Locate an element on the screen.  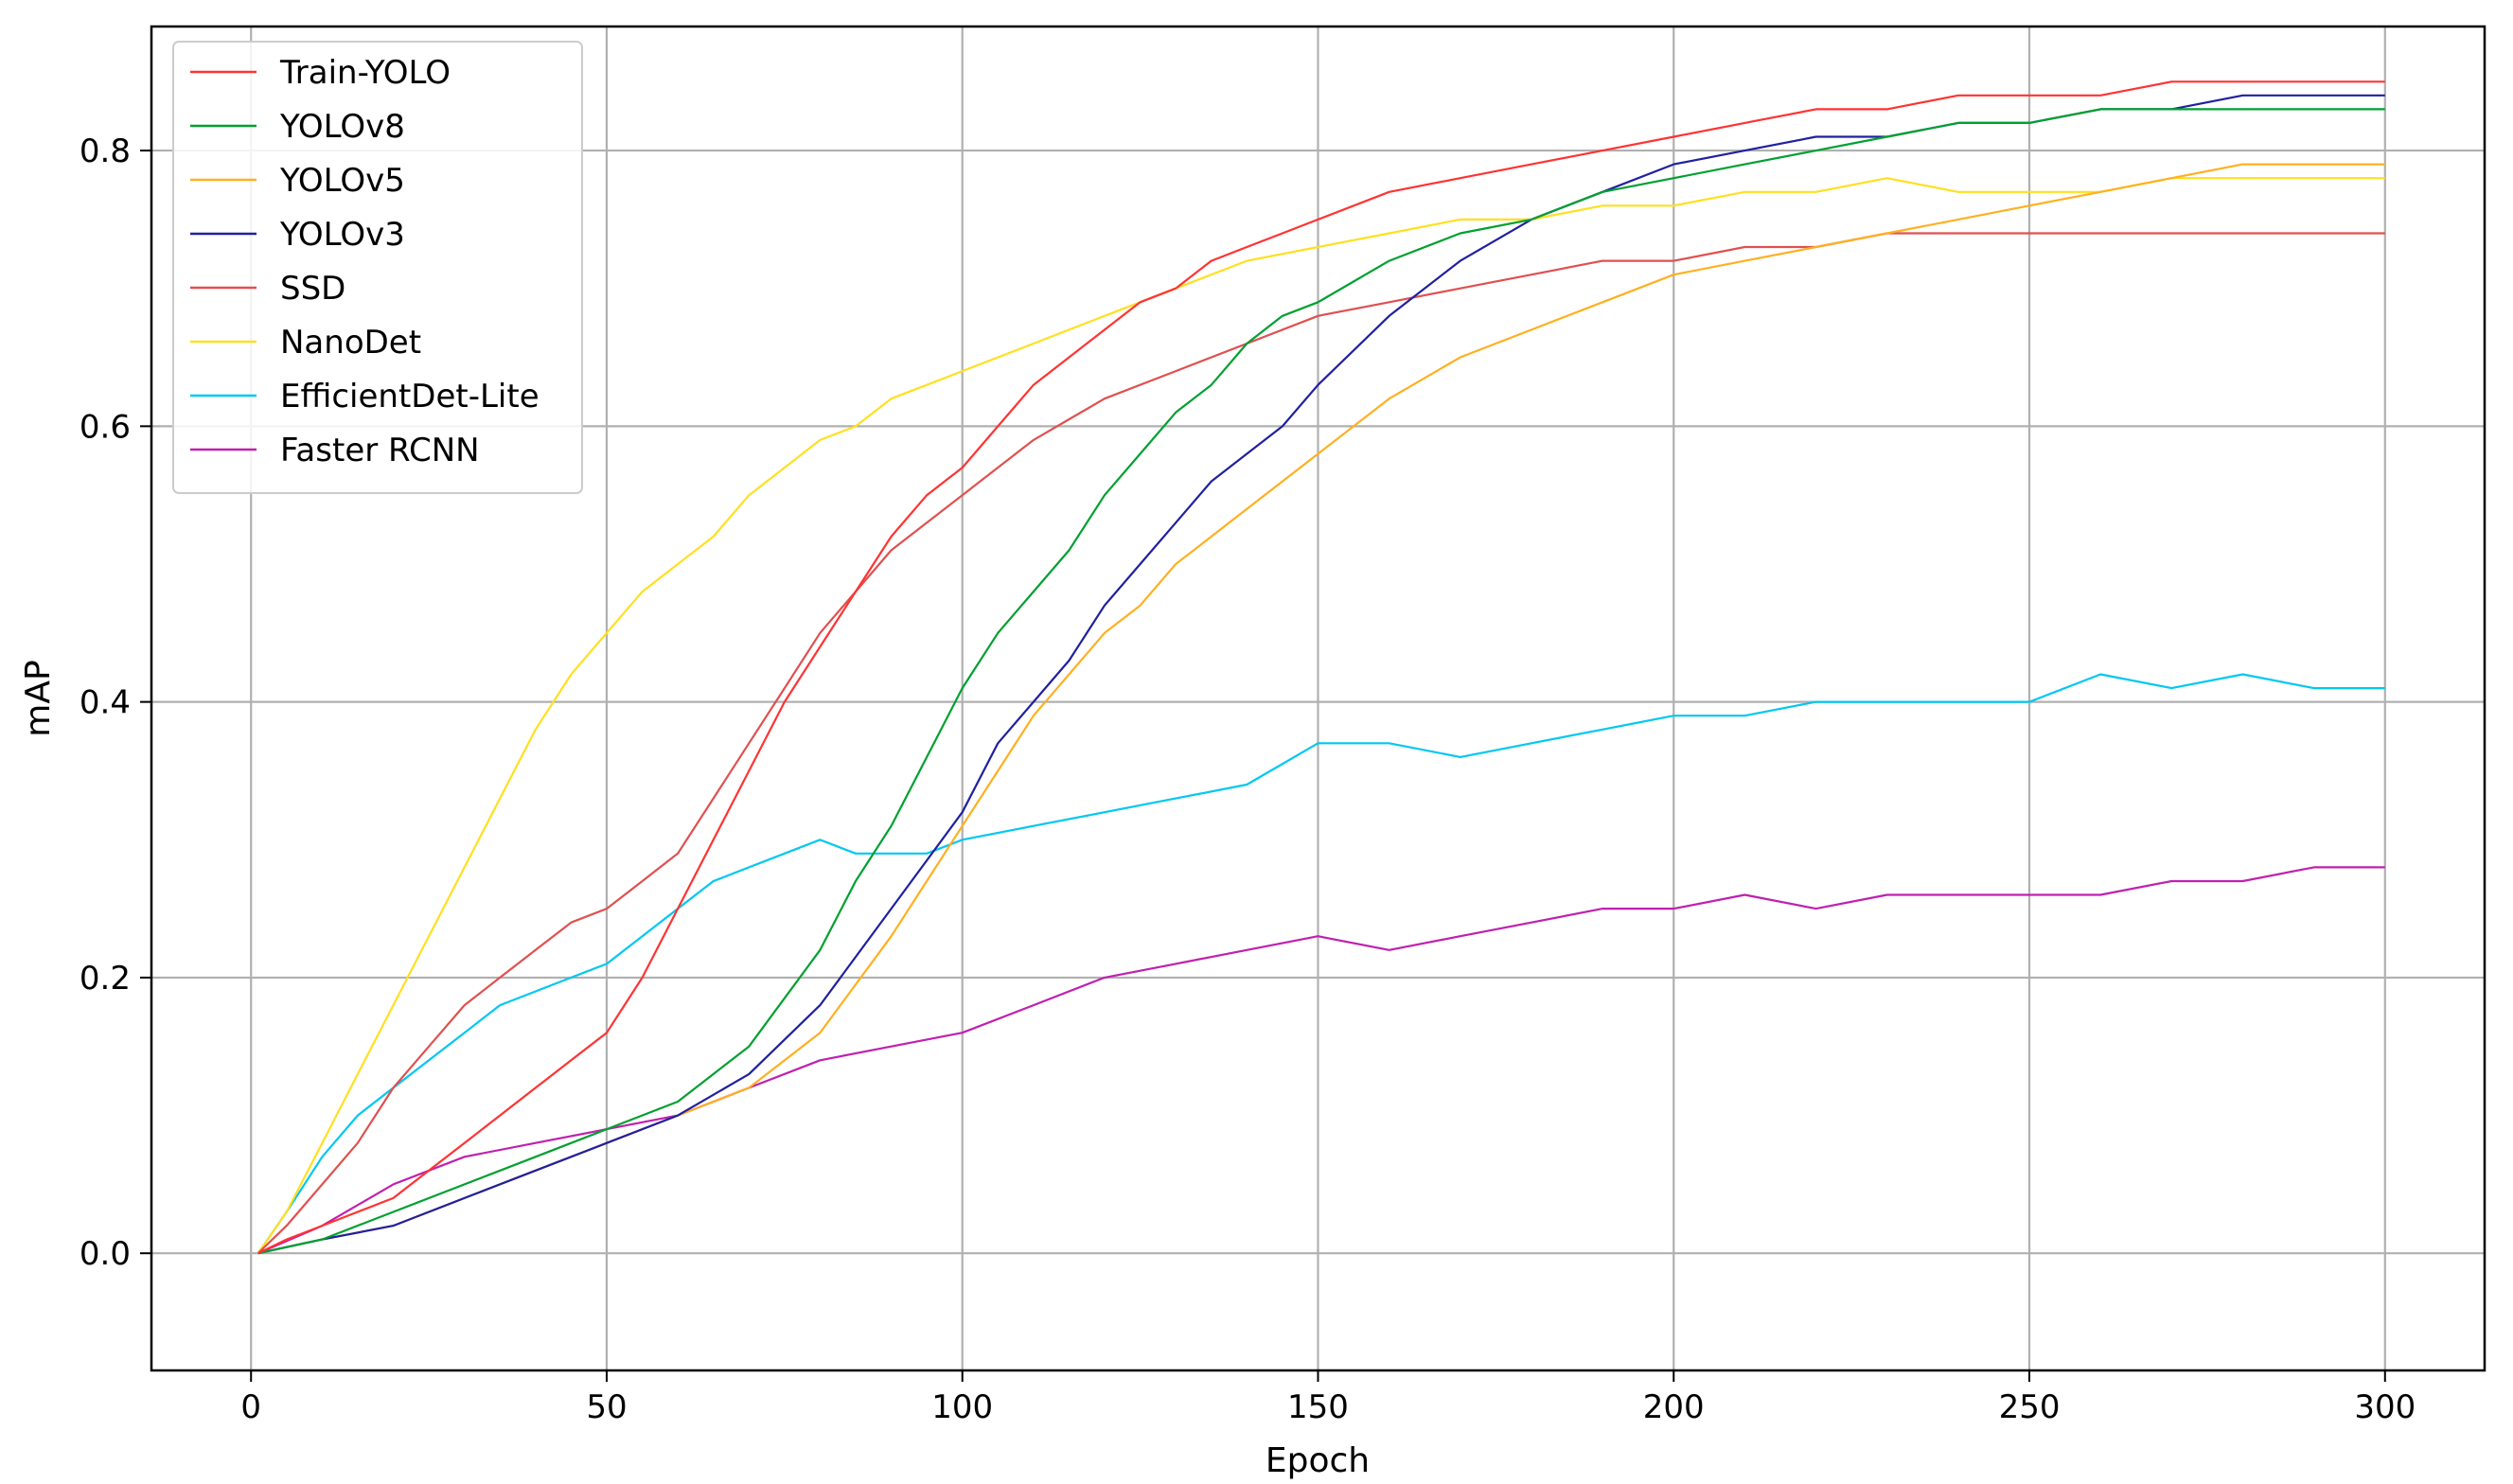
legend-label: NanoDet is located at coordinates (350, 343).